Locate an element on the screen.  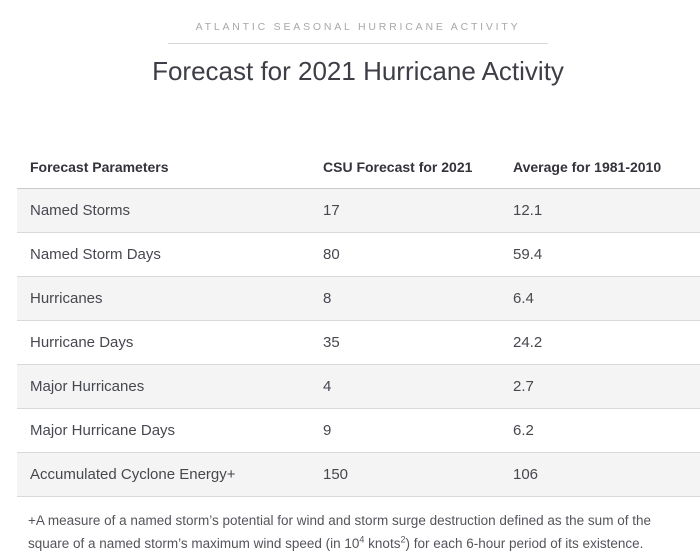
cell-parameter: Major Hurricanes is located at coordinates (170, 386).